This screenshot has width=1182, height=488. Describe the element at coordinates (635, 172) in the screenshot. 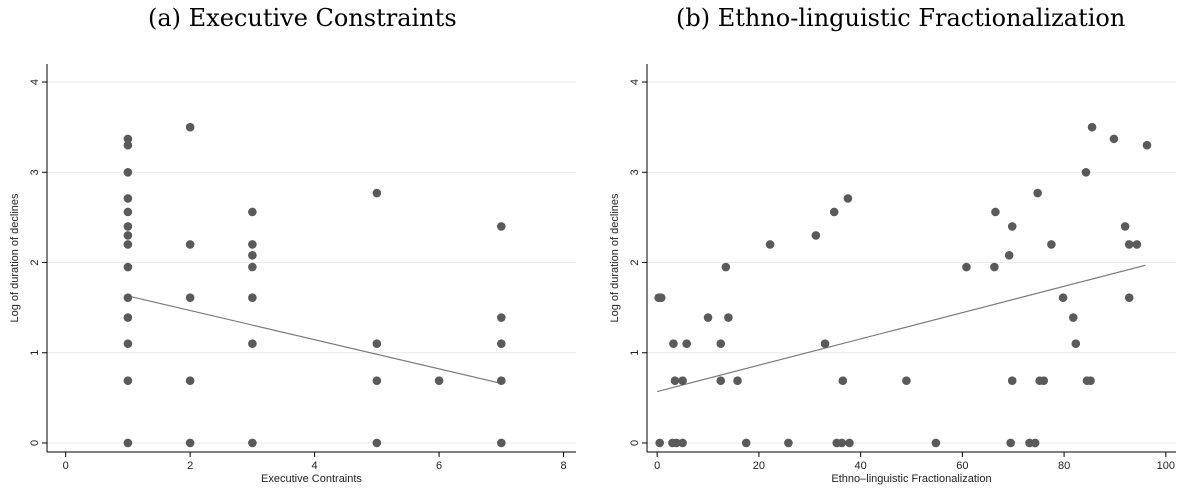

I see `y-tick-label-b-3: 3` at that location.